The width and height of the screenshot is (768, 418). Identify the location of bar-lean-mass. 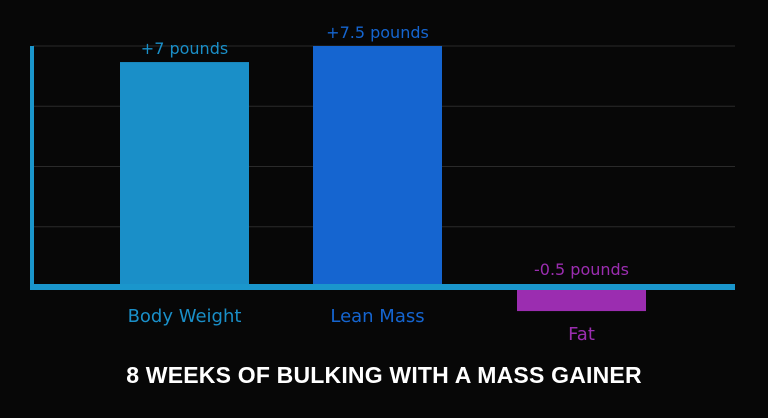
(377, 166).